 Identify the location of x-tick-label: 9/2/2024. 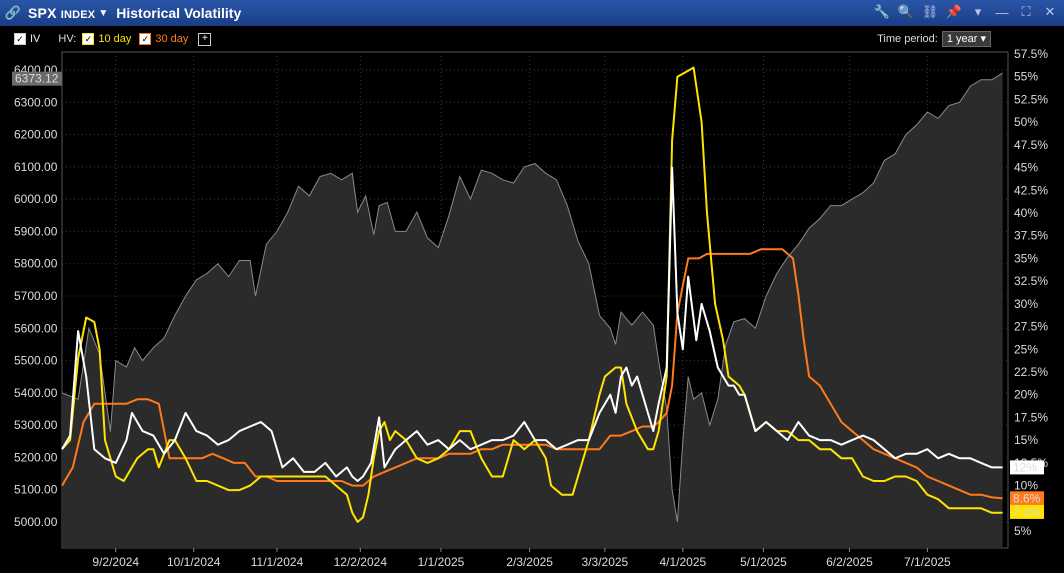
(115, 562).